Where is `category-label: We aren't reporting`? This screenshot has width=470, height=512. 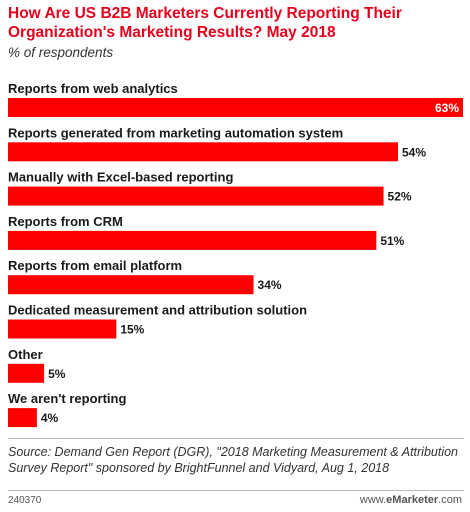
category-label: We aren't reporting is located at coordinates (67, 398).